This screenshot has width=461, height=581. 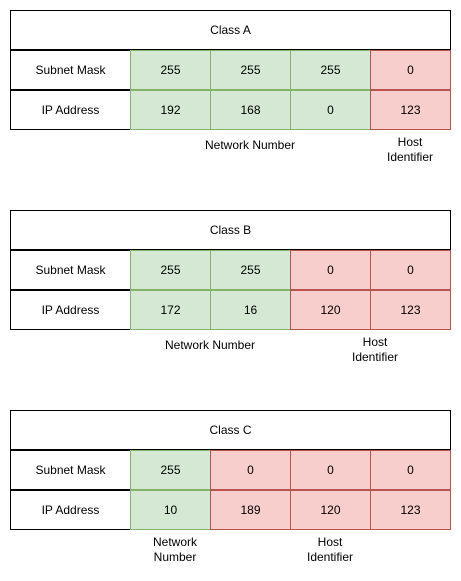 I want to click on subnet-octet-2: 0, so click(x=250, y=470).